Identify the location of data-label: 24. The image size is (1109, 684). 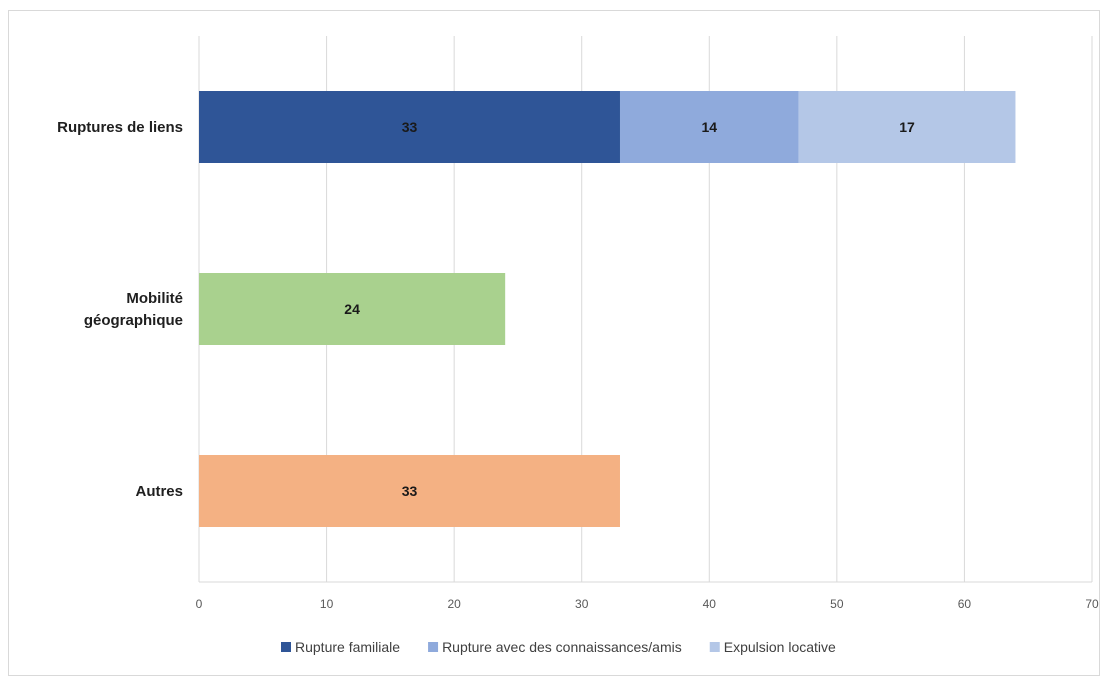
(352, 309).